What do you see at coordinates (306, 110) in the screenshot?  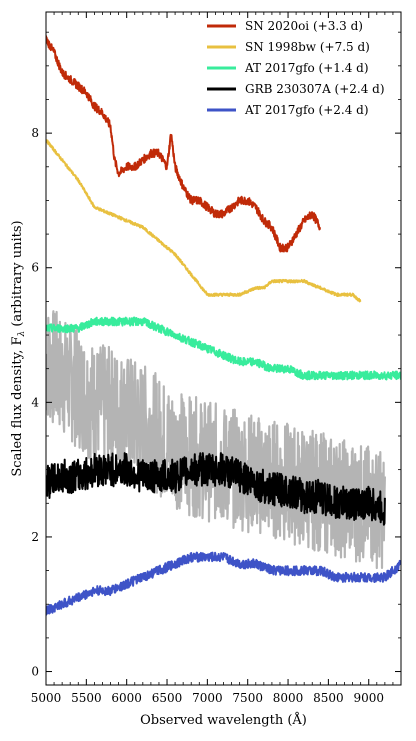 I see `legend-label-4: AT 2017gfo (+2.4 d)` at bounding box center [306, 110].